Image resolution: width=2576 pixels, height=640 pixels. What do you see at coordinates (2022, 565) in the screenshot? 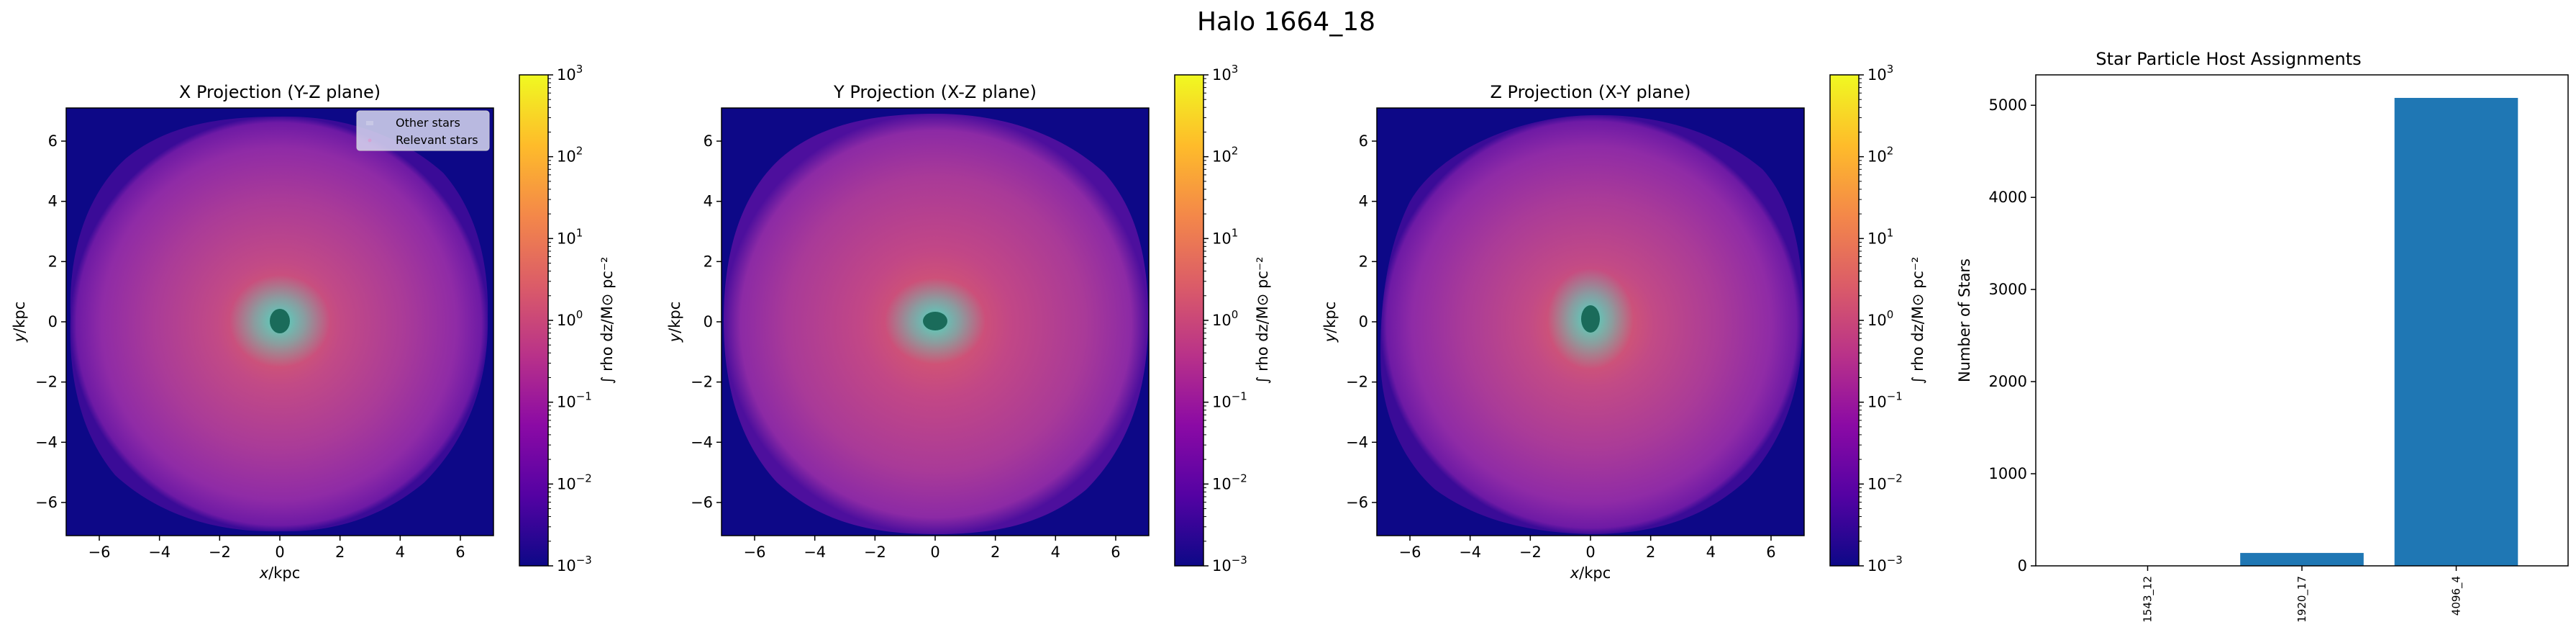
I see `bar-y-tick-label: 0` at bounding box center [2022, 565].